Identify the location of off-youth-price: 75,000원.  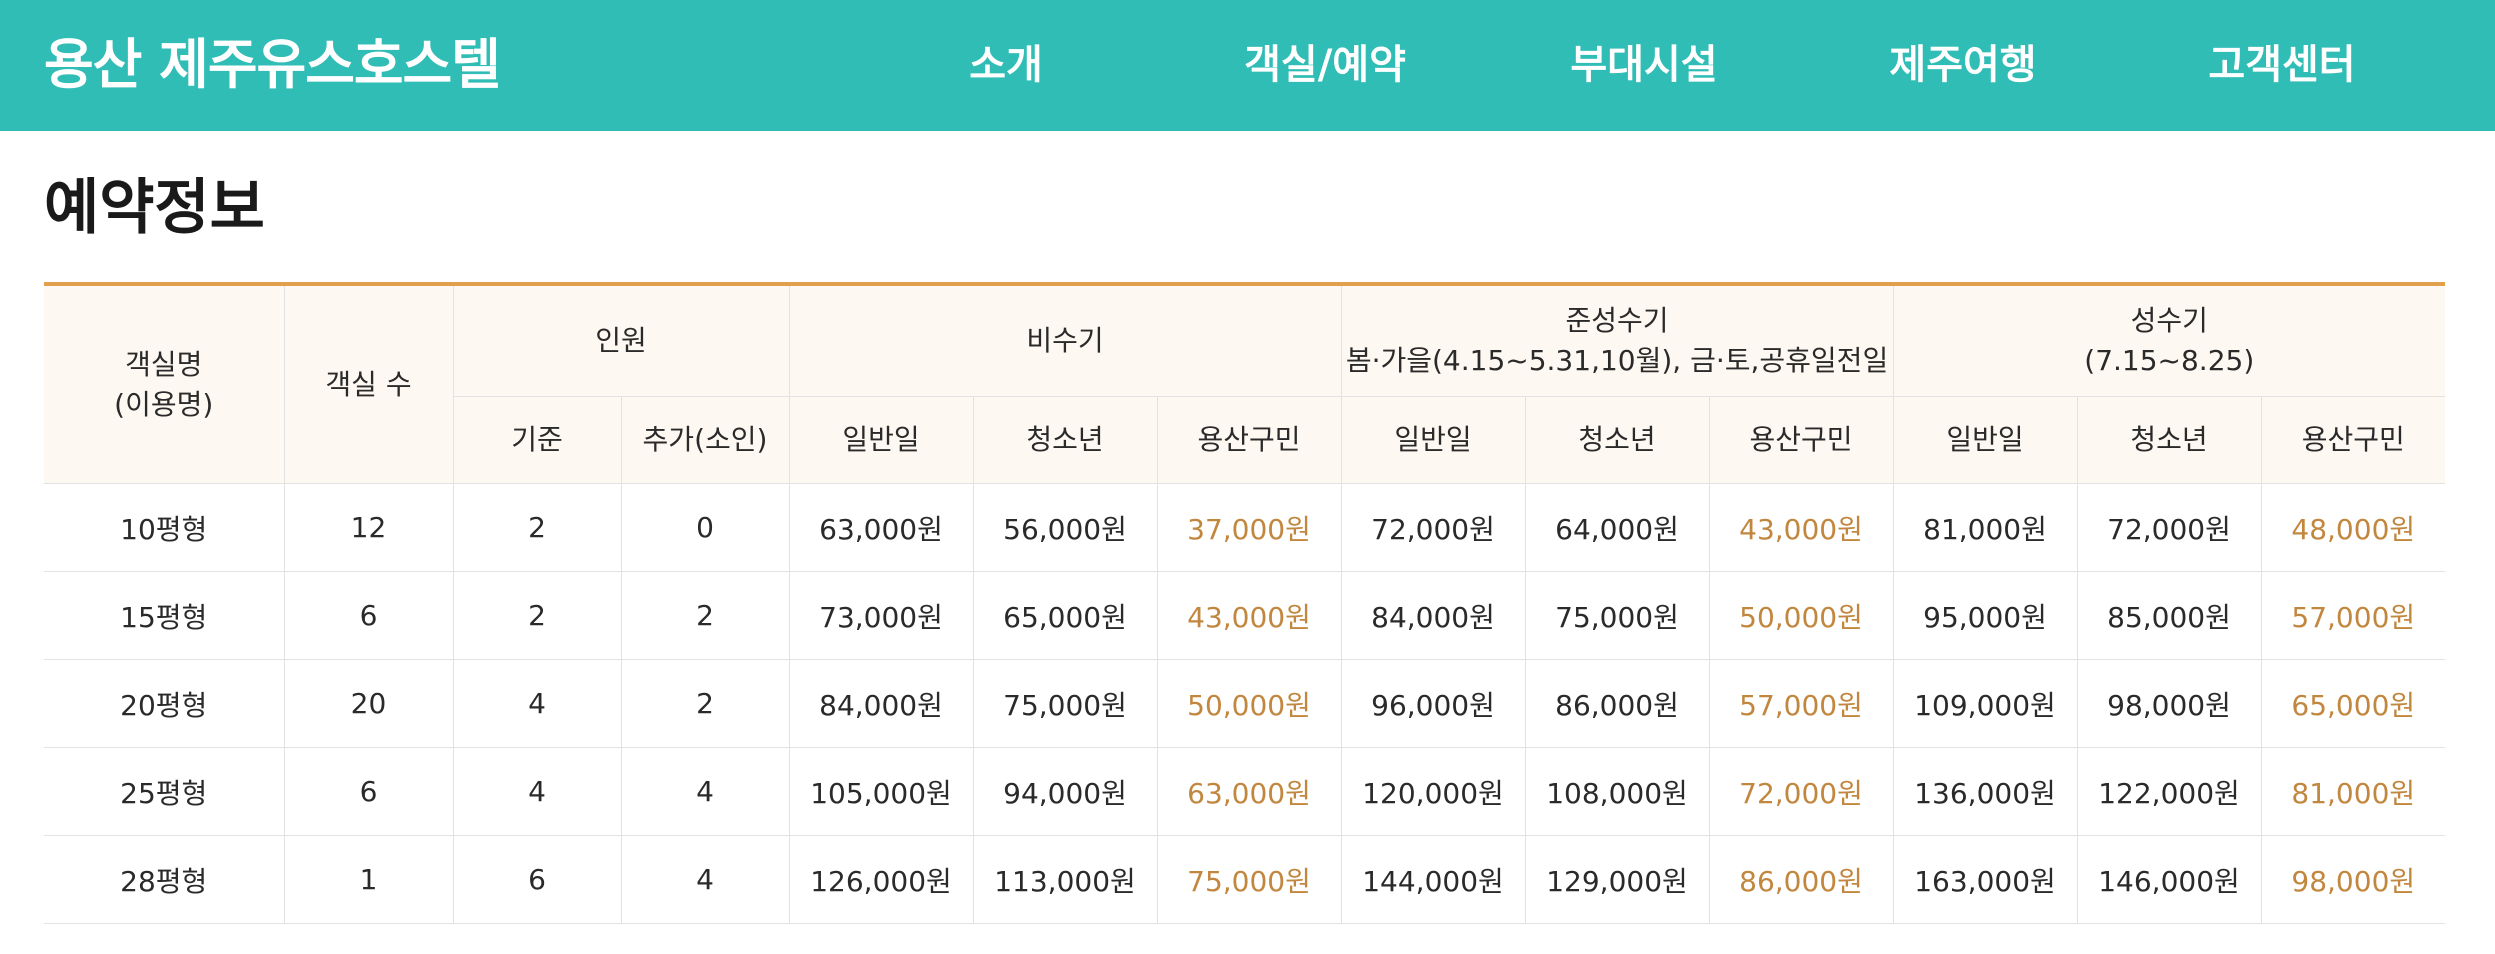
(1065, 703).